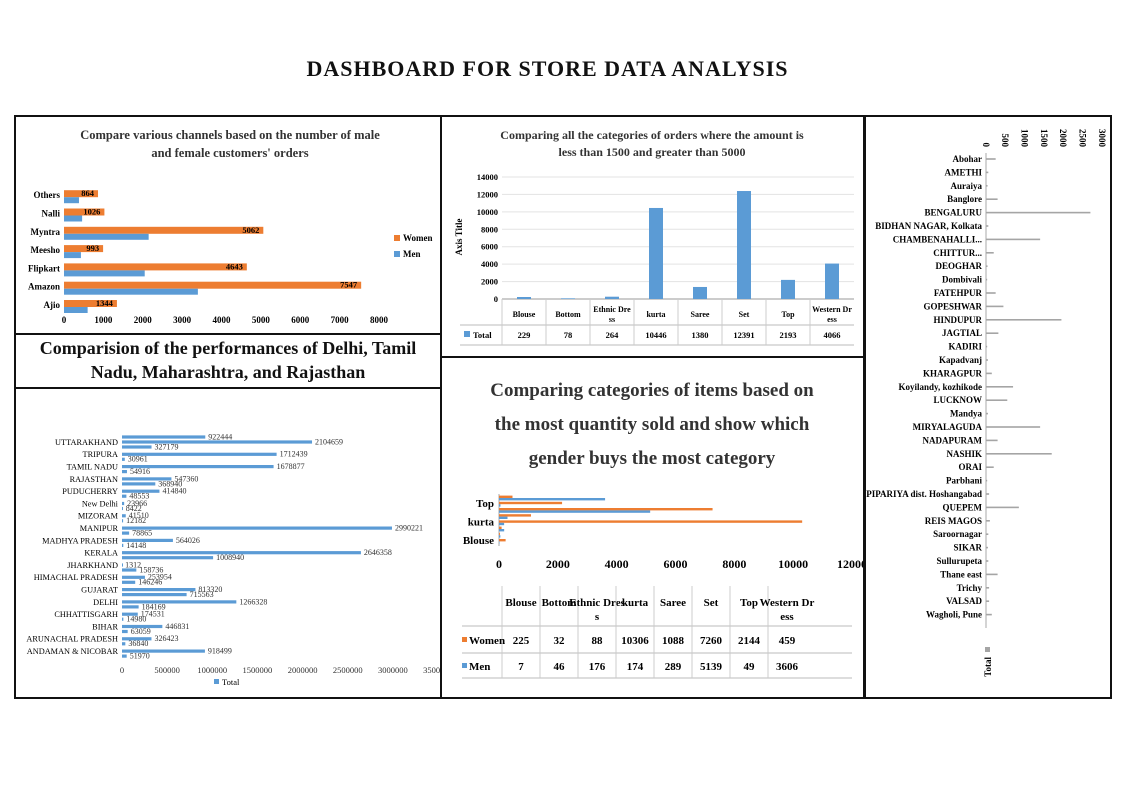 This screenshot has width=1122, height=793. Describe the element at coordinates (409, 528) in the screenshot. I see `states-bar-value: 2990221` at that location.